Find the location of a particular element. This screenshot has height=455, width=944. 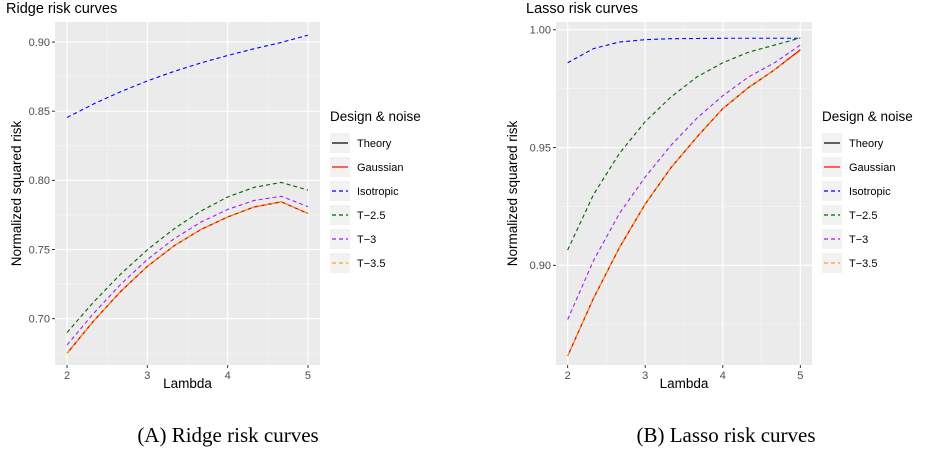

lasso-x-axis-label: Lambda is located at coordinates (684, 383).